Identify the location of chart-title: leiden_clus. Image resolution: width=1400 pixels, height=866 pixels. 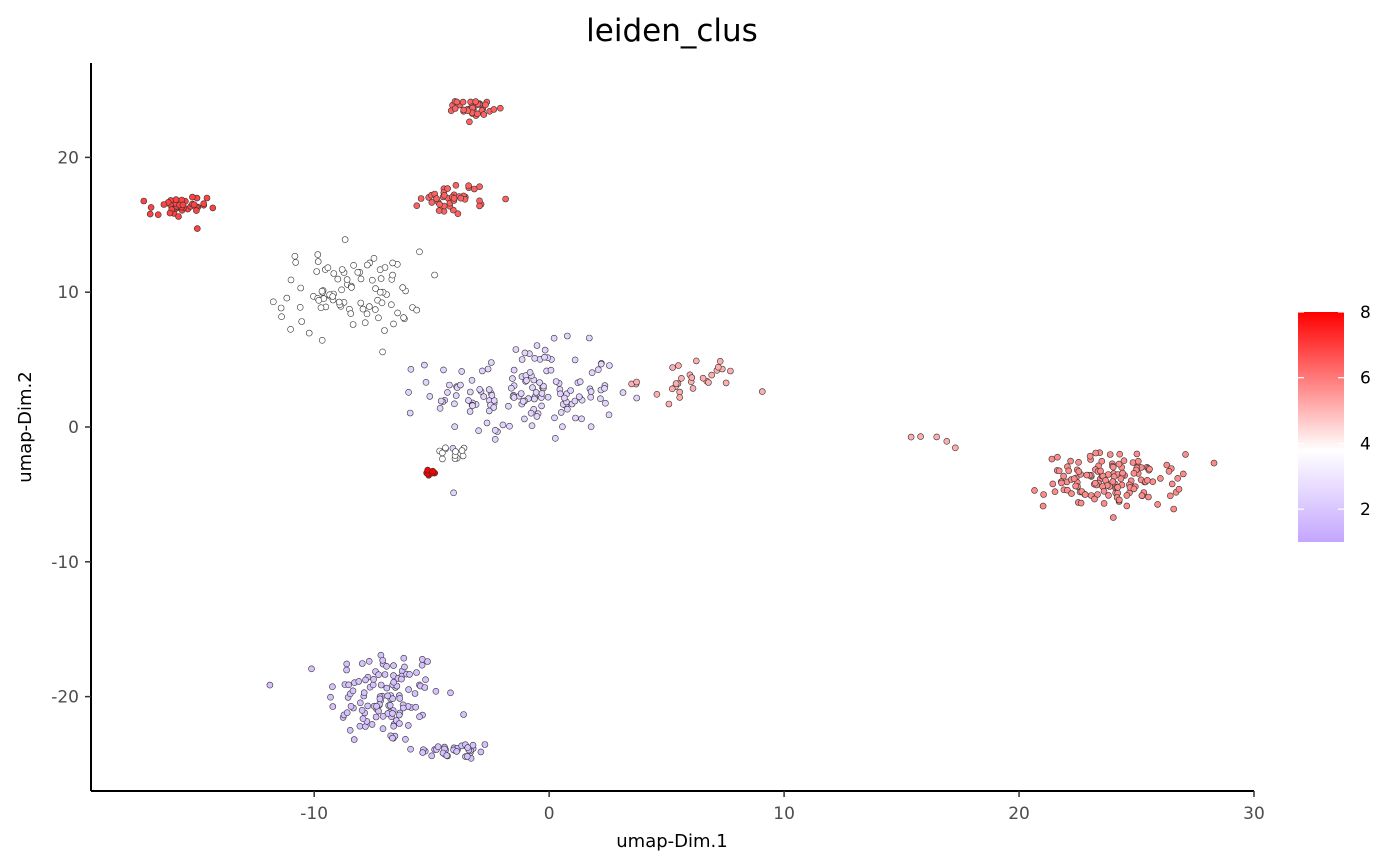
(672, 31).